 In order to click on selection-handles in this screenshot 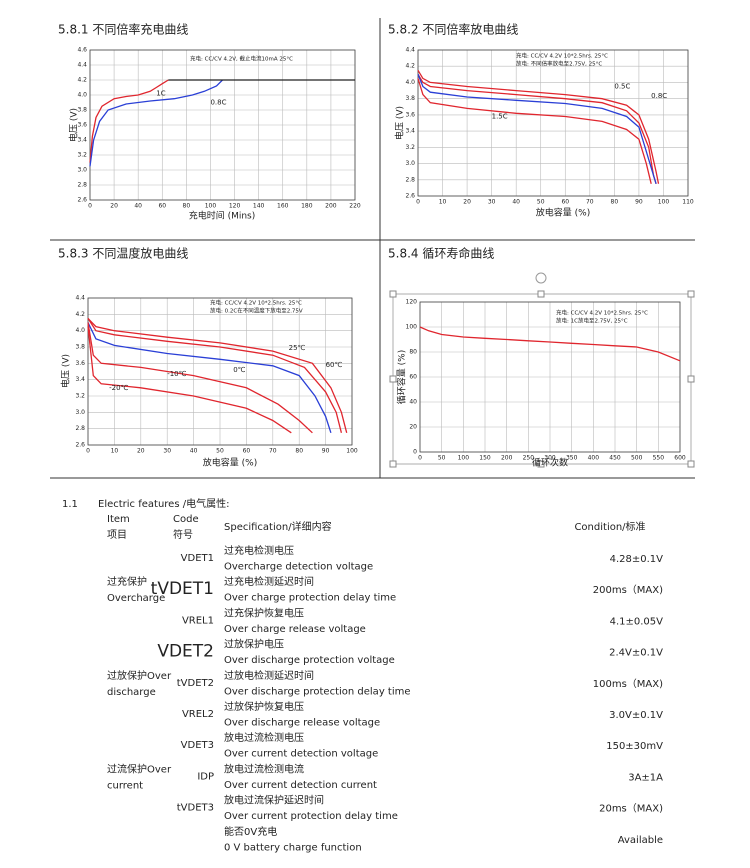, I will do `click(542, 379)`.